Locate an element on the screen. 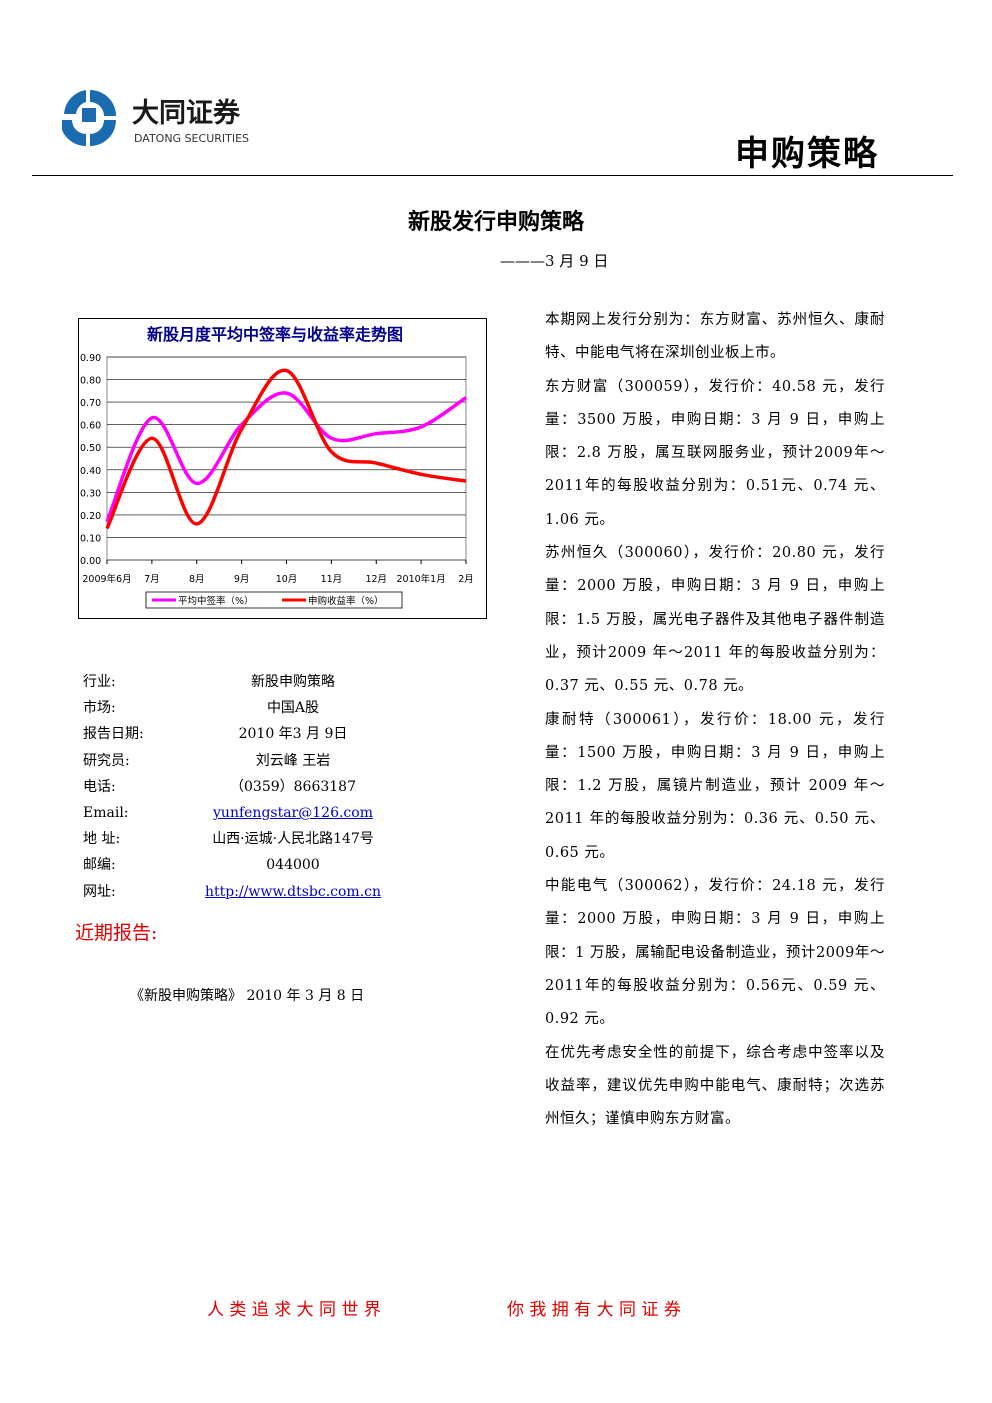 Image resolution: width=992 pixels, height=1403 pixels. legend-box is located at coordinates (274, 600).